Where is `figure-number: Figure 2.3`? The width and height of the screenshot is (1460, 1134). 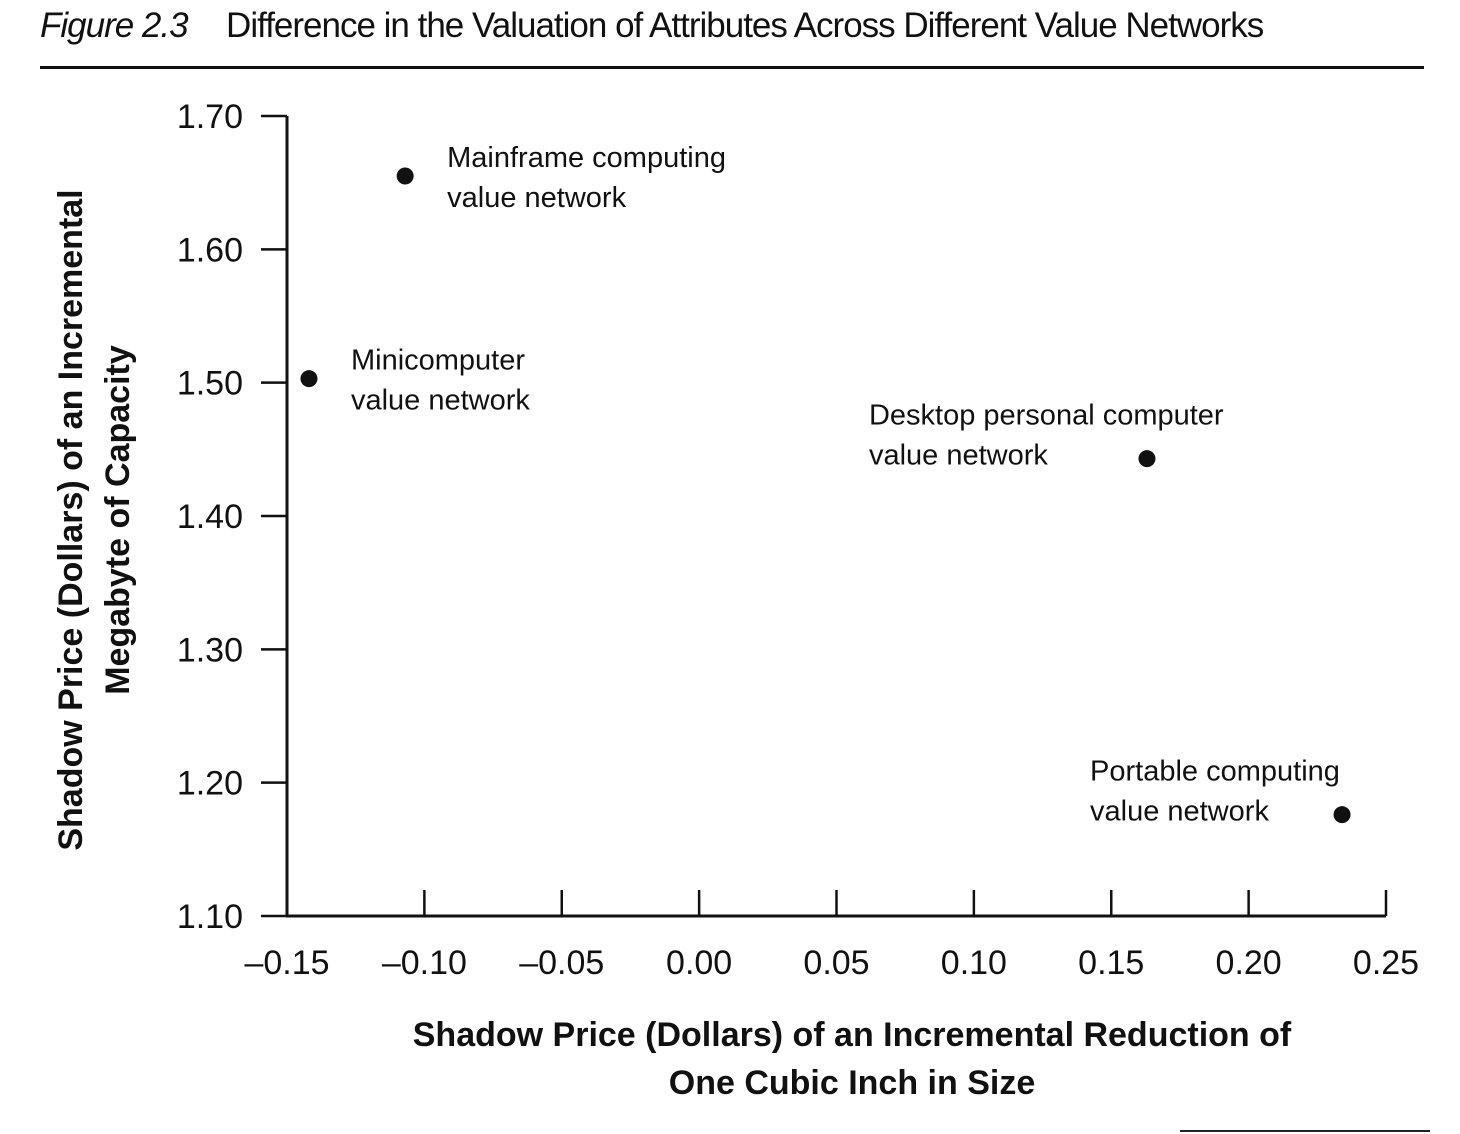 figure-number: Figure 2.3 is located at coordinates (114, 25).